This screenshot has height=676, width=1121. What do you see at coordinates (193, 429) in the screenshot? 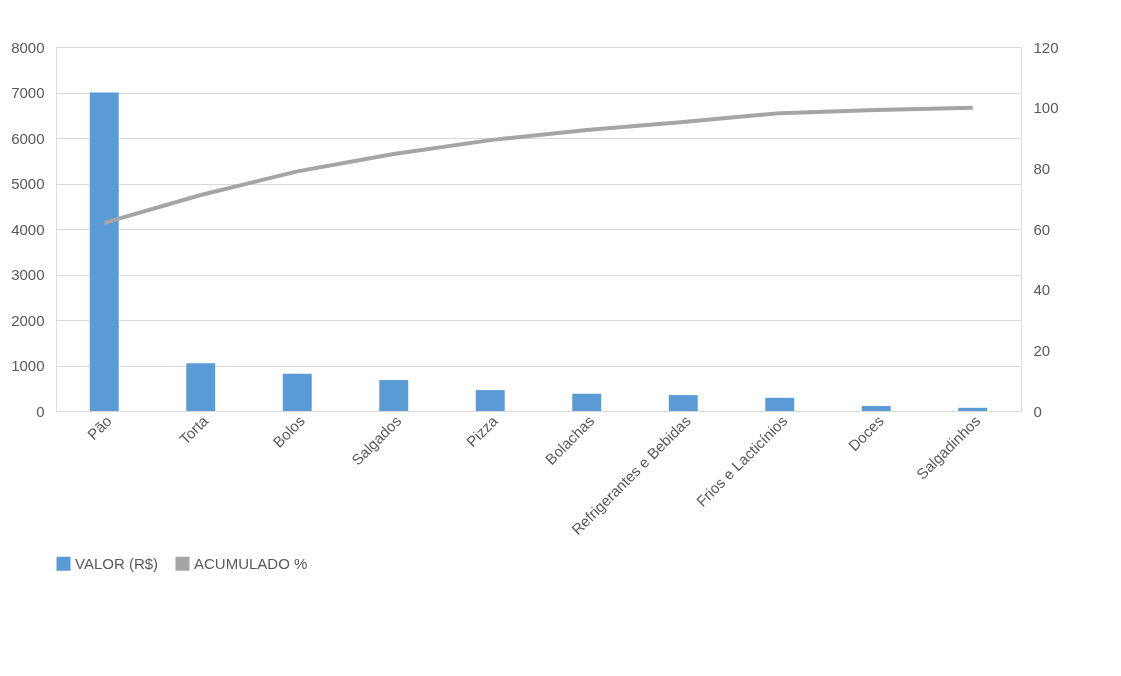
I see `x-tick-label: Torta` at bounding box center [193, 429].